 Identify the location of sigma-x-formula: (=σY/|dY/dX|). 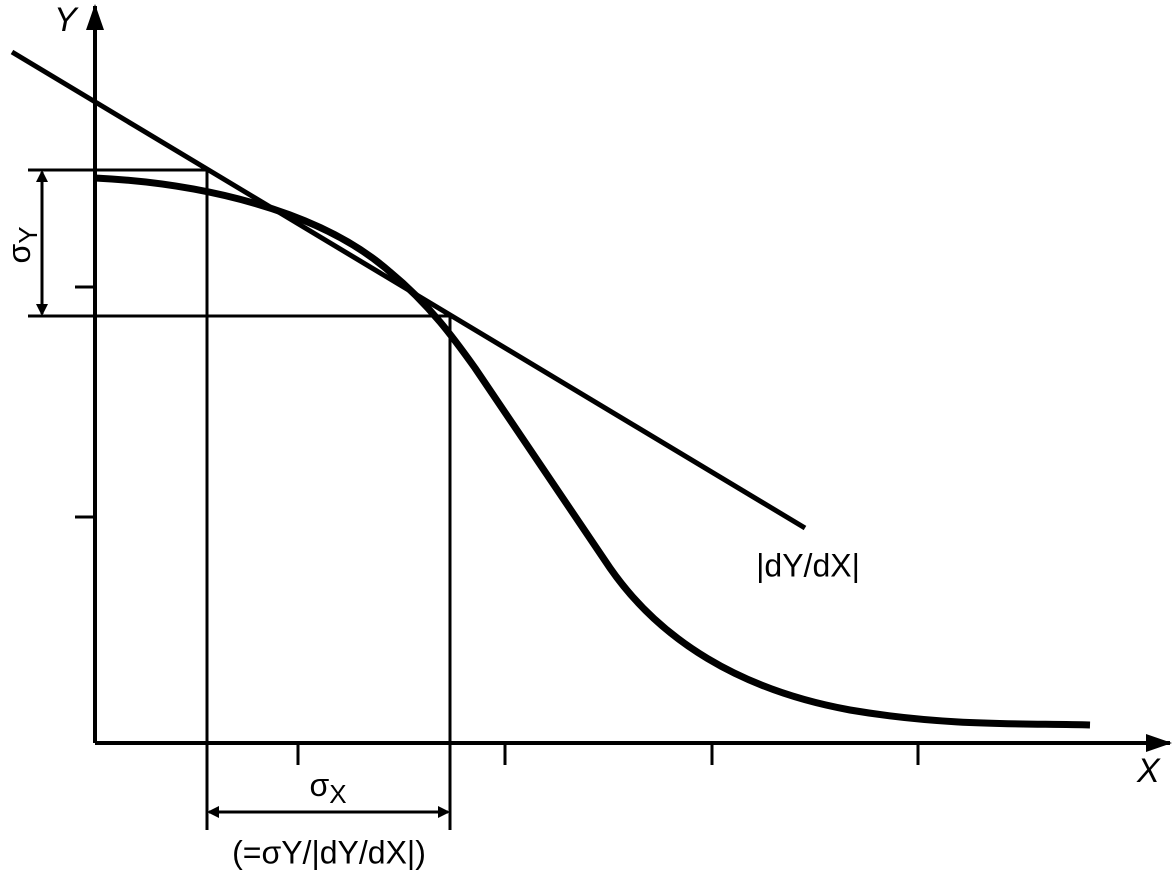
(329, 852).